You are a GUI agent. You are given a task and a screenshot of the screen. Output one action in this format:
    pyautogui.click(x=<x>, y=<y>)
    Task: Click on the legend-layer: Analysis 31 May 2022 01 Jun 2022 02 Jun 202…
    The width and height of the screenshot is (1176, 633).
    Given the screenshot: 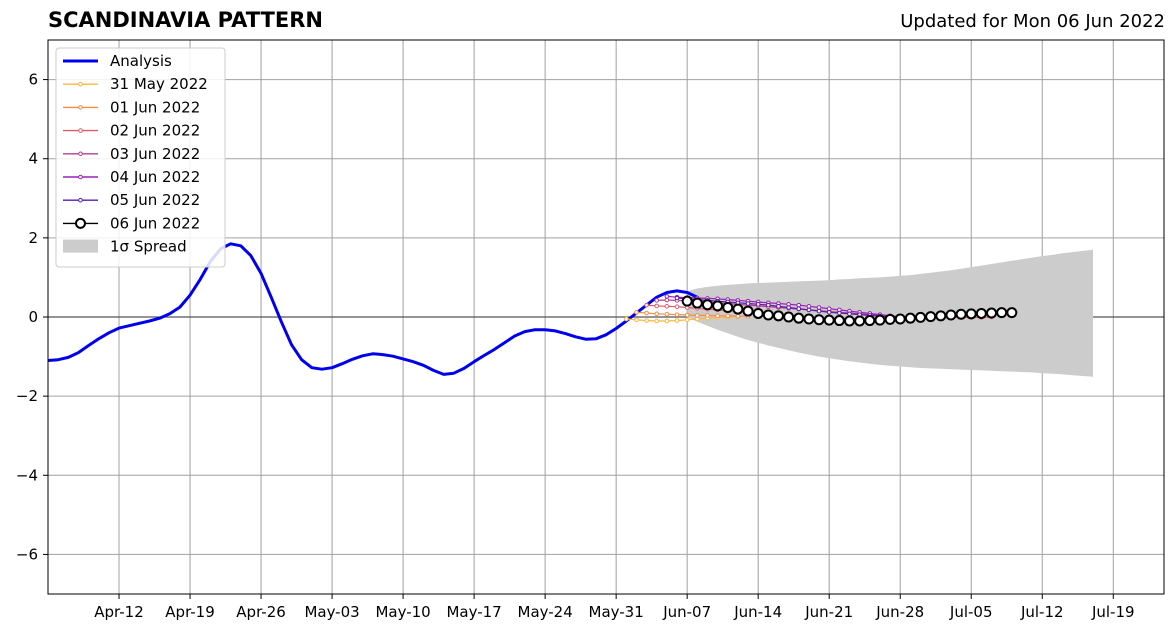 What is the action you would take?
    pyautogui.click(x=140, y=157)
    